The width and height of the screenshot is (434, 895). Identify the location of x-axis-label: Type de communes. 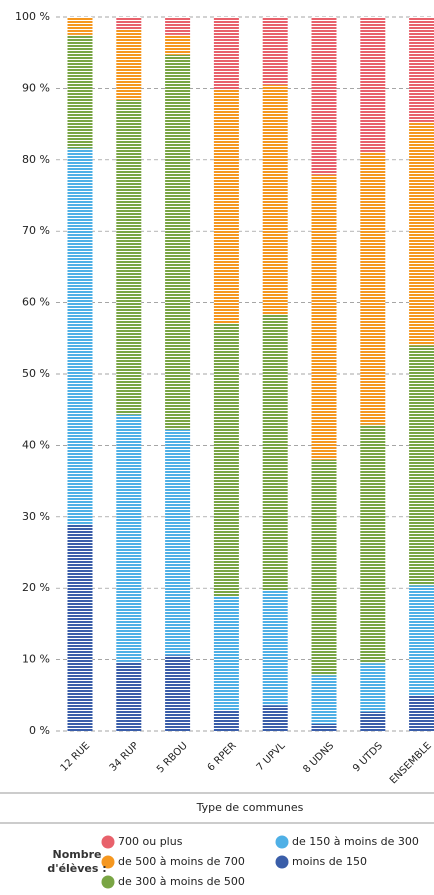
(250, 807).